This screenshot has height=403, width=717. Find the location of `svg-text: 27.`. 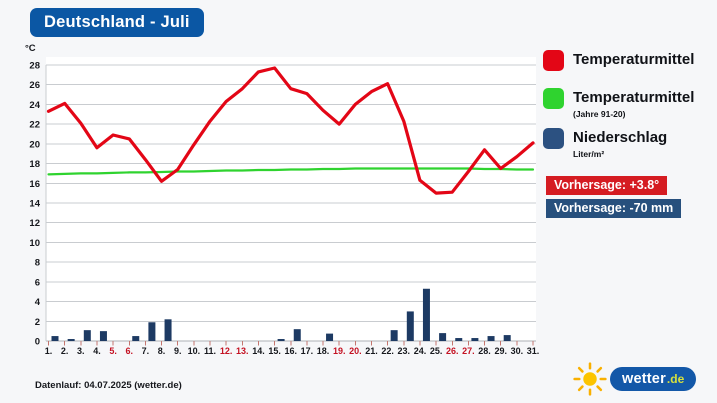

svg-text: 27. is located at coordinates (468, 351).